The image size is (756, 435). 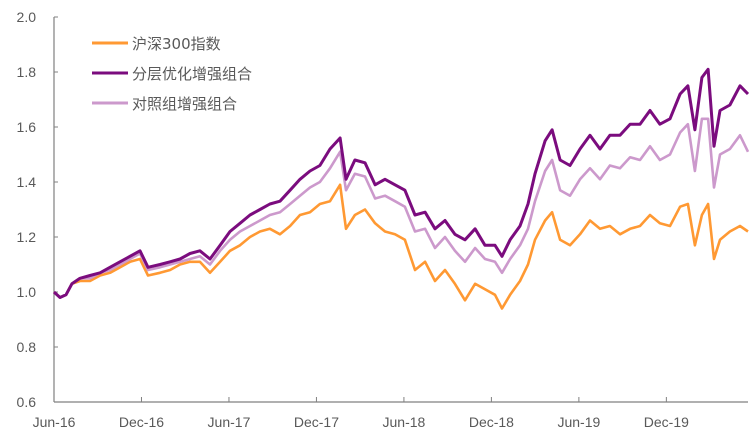 I want to click on x-tick-label: Dec-19, so click(x=666, y=422).